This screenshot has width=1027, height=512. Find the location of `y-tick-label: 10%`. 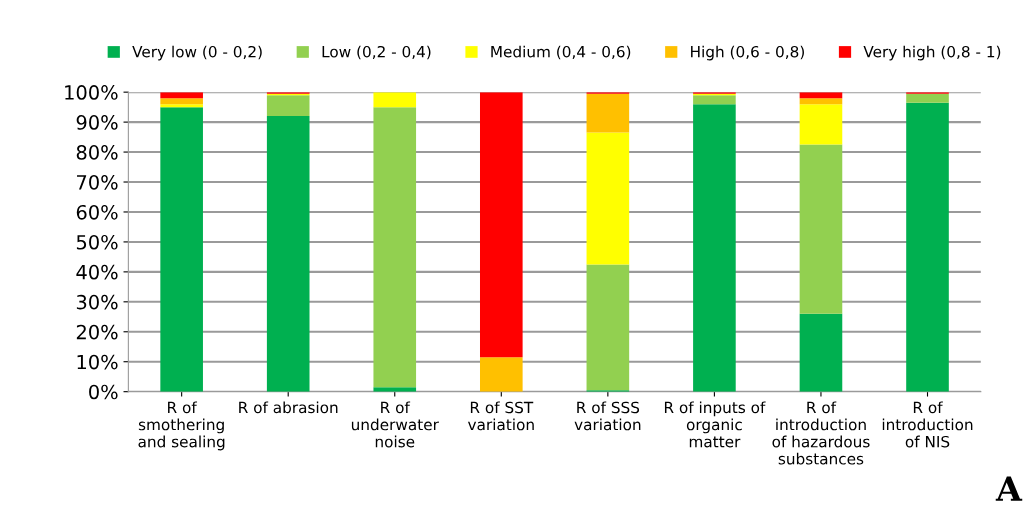

y-tick-label: 10% is located at coordinates (97, 362).